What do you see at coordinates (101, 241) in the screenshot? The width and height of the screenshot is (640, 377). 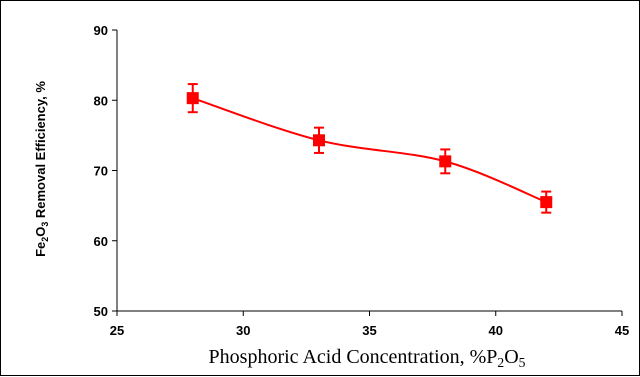 I see `y-tick-label: 60` at bounding box center [101, 241].